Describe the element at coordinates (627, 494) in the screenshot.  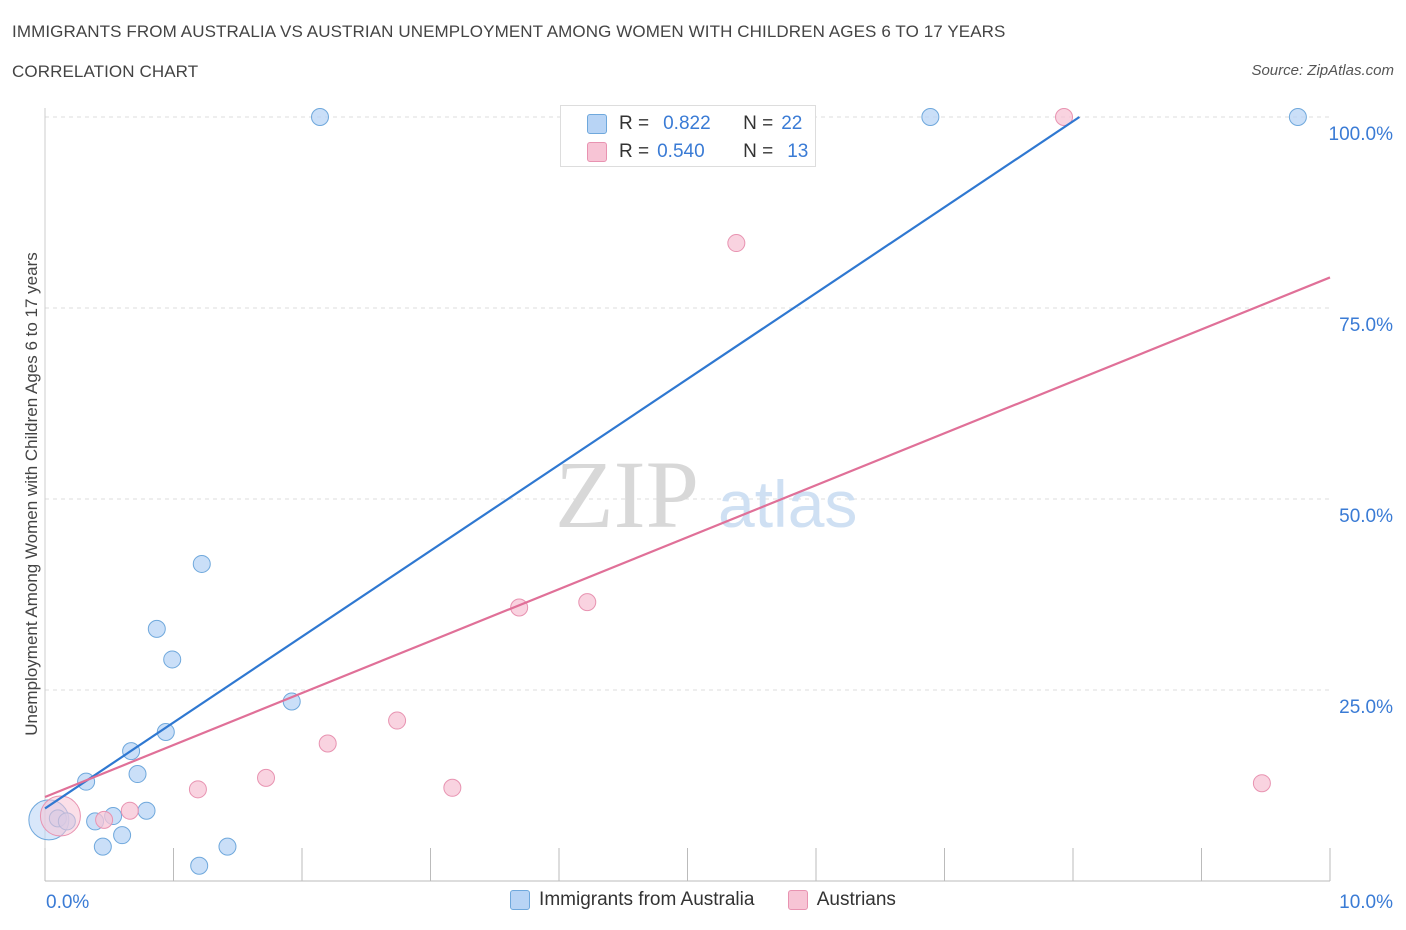
I see `watermark-zip: ZIP` at that location.